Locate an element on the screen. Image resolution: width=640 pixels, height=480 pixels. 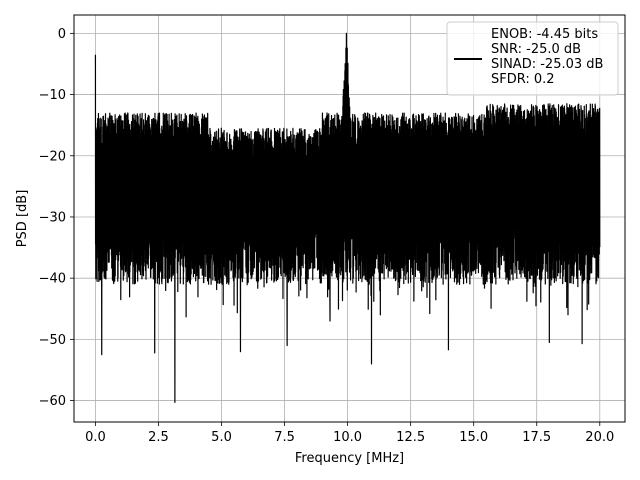
y-tick-label: −50 is located at coordinates (52, 340).